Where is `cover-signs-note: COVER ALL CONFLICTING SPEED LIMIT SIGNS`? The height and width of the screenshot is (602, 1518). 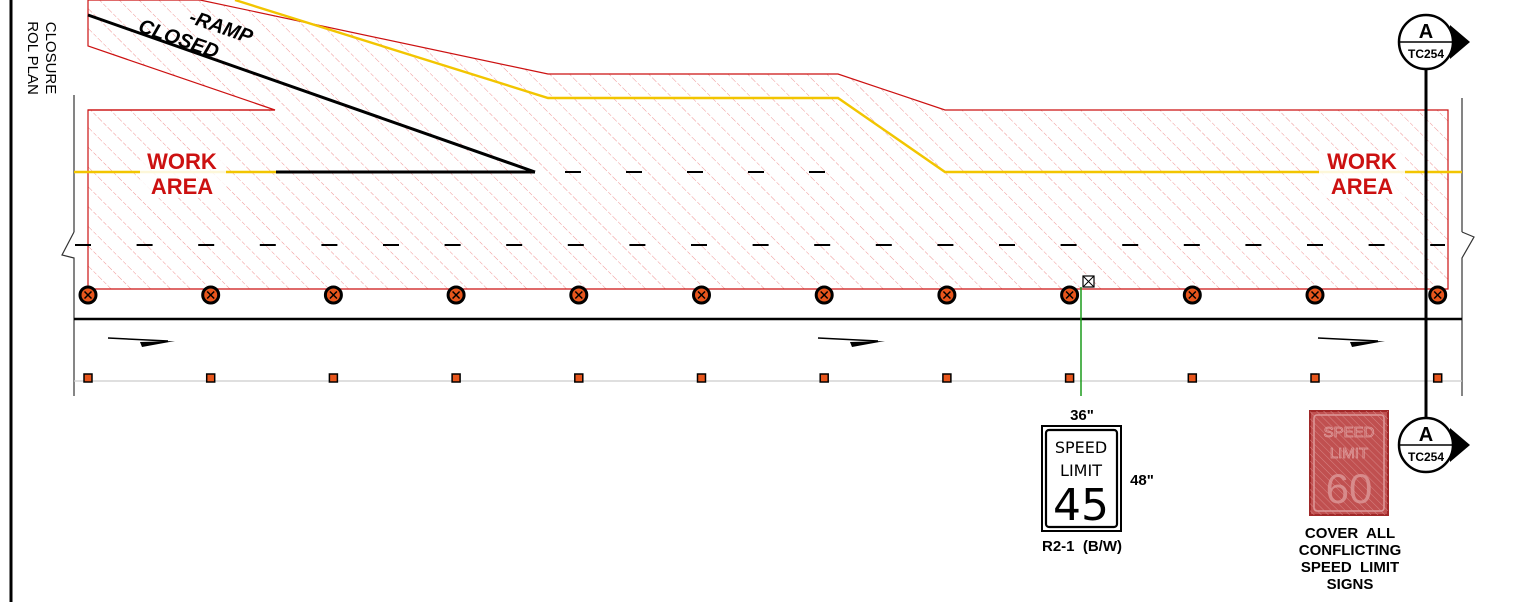 cover-signs-note: COVER ALL CONFLICTING SPEED LIMIT SIGNS is located at coordinates (1350, 559).